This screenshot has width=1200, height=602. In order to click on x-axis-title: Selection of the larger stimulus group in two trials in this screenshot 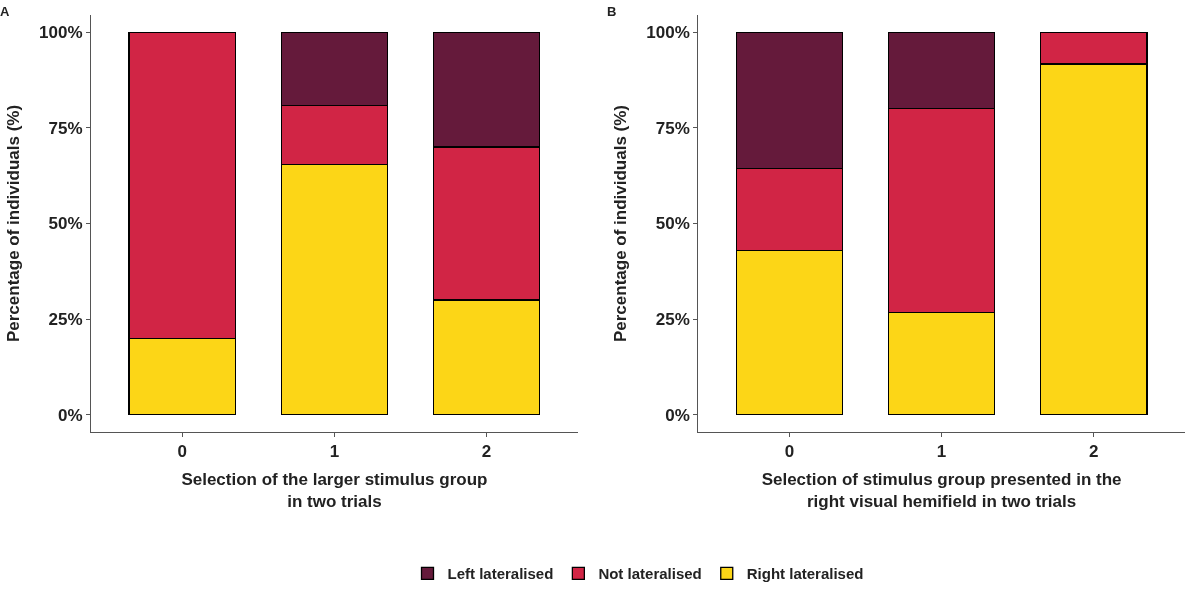, I will do `click(334, 490)`.